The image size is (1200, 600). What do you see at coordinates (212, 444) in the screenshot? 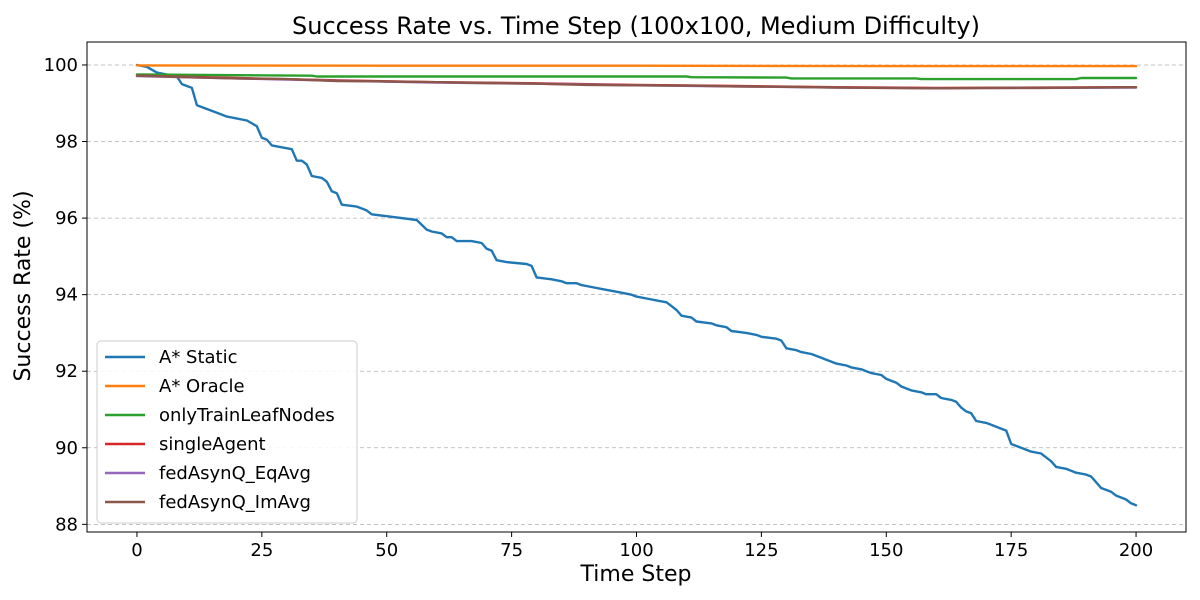
I see `legend-label-singleagent: singleAgent` at bounding box center [212, 444].